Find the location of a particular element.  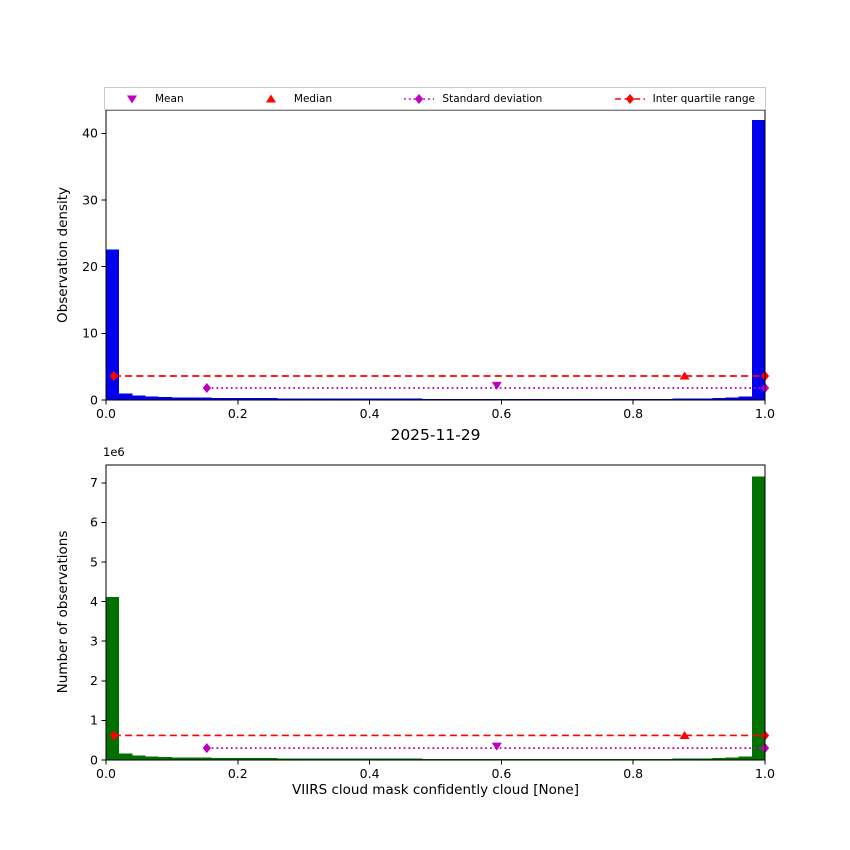

iqr-marker-icon is located at coordinates (630, 99).